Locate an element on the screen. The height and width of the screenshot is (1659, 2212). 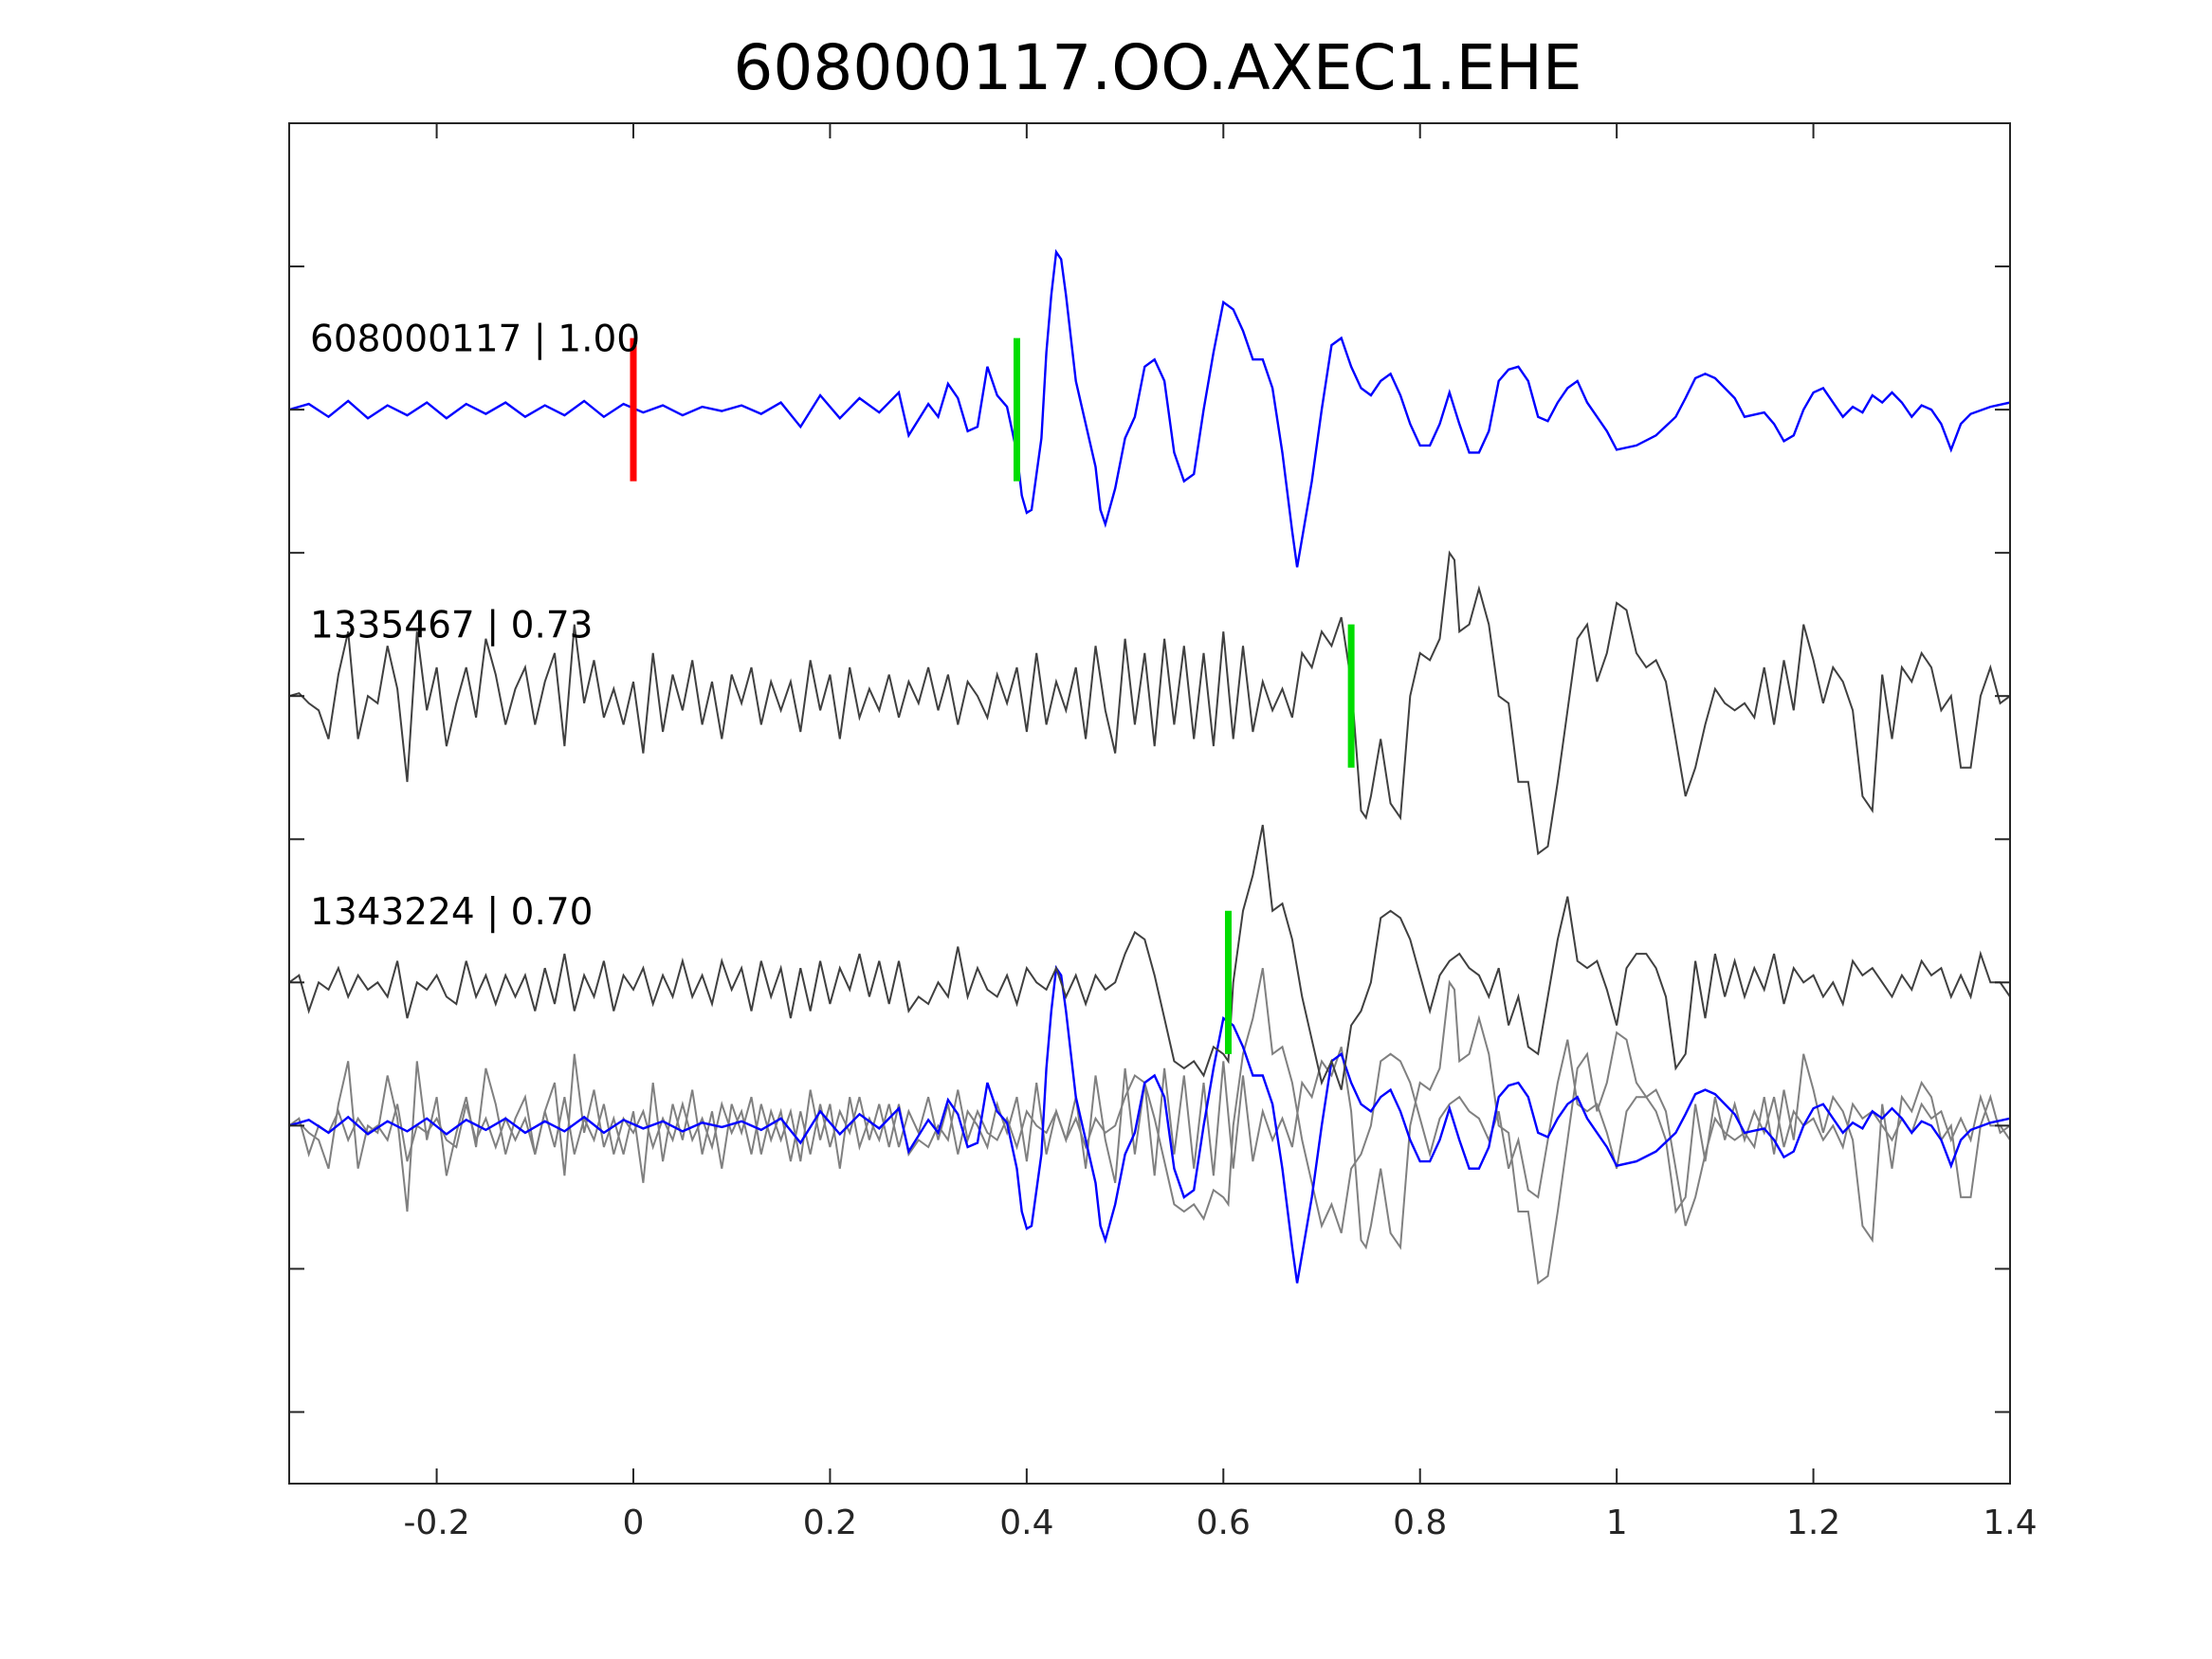
x-tick-label: 0 is located at coordinates (634, 1523).